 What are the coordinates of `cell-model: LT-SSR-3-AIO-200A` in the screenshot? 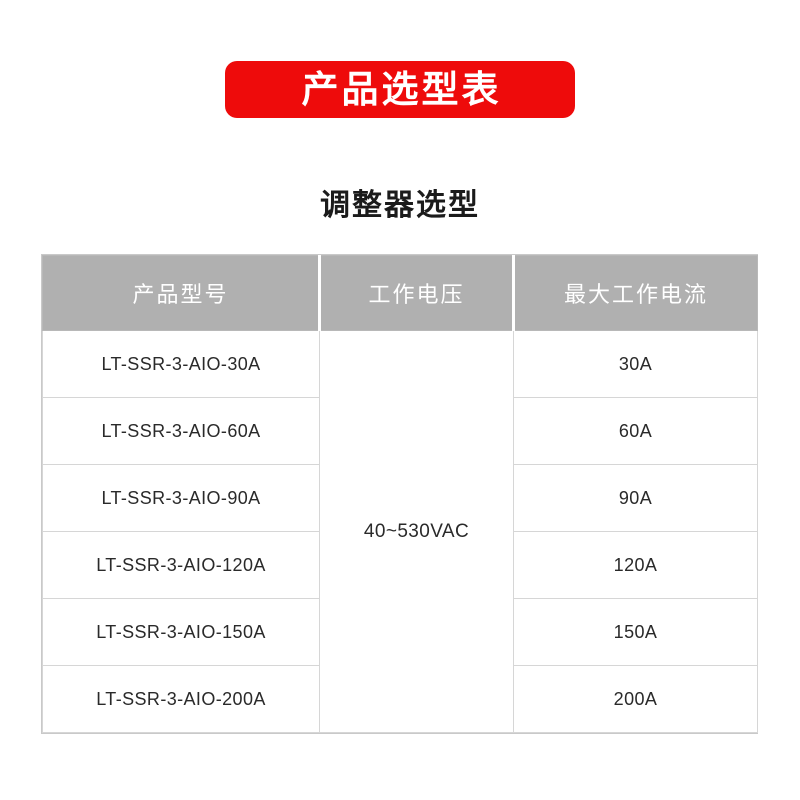 It's located at (181, 699).